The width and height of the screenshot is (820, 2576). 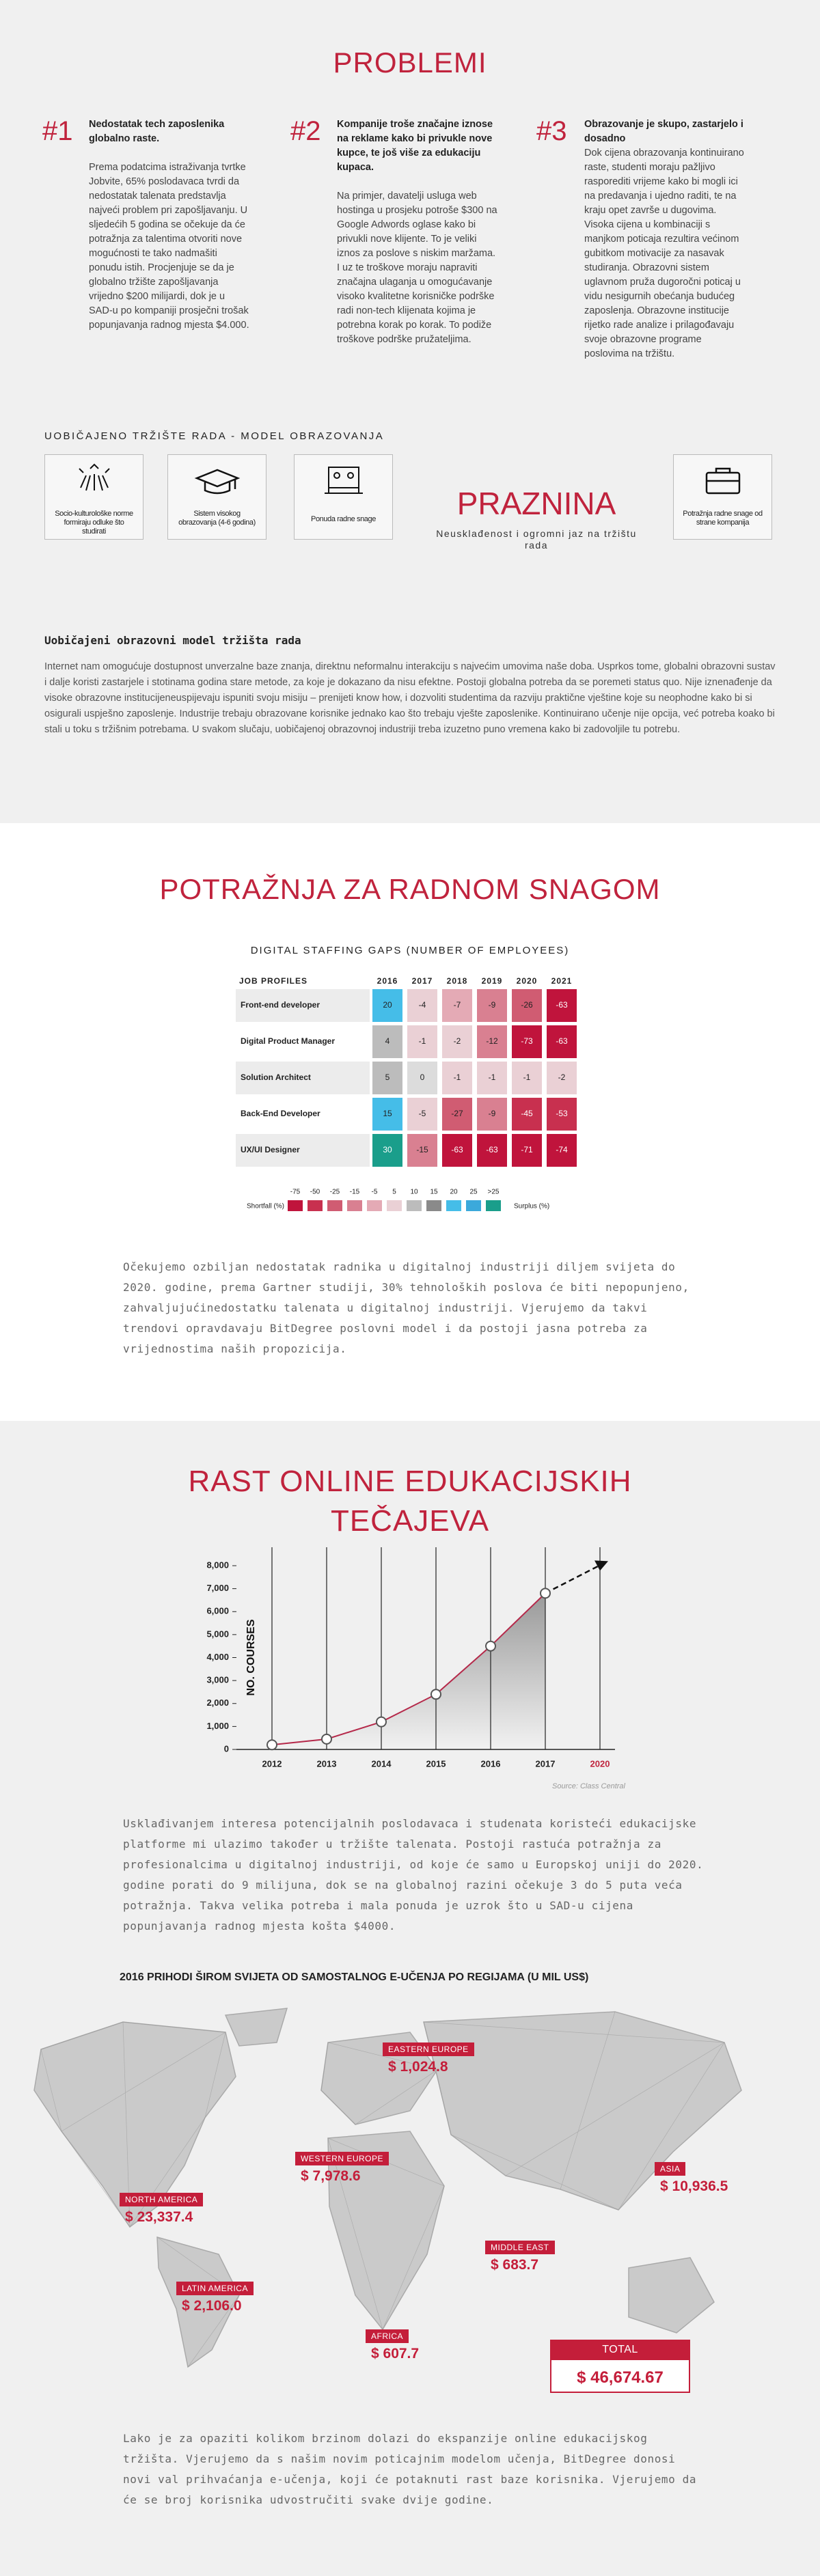 I want to click on row-label: Solution Architect, so click(x=276, y=1077).